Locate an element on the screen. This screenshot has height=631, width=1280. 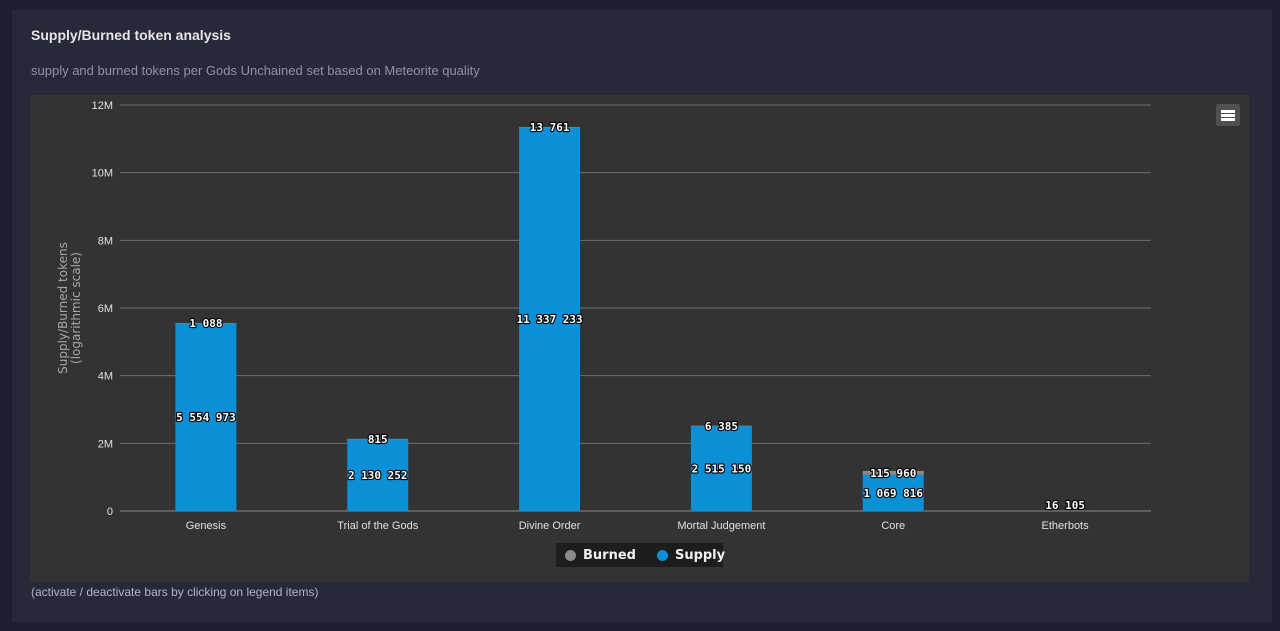
x-tick-label: Trial of the Gods is located at coordinates (377, 526).